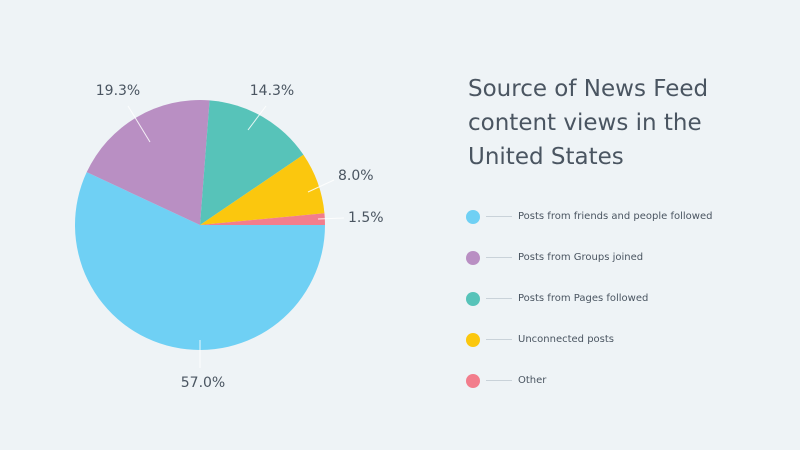 Image resolution: width=800 pixels, height=450 pixels. Describe the element at coordinates (615, 216) in the screenshot. I see `legend-label: Posts from friends and people followed` at that location.